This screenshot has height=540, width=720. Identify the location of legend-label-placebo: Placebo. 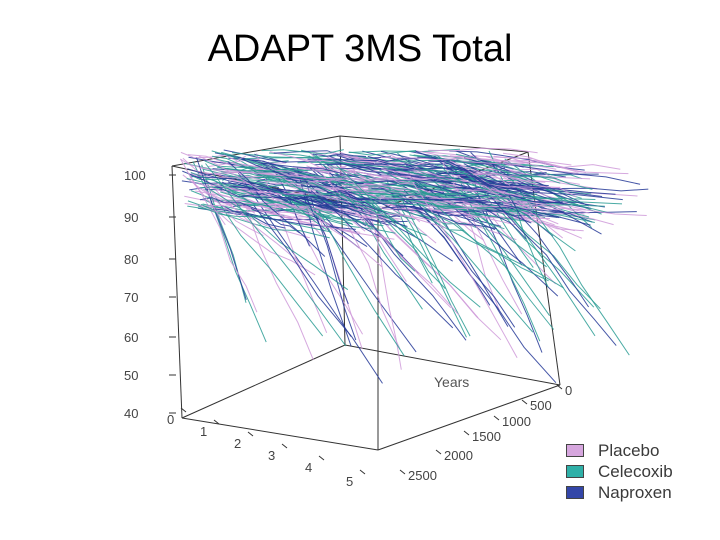
(629, 450).